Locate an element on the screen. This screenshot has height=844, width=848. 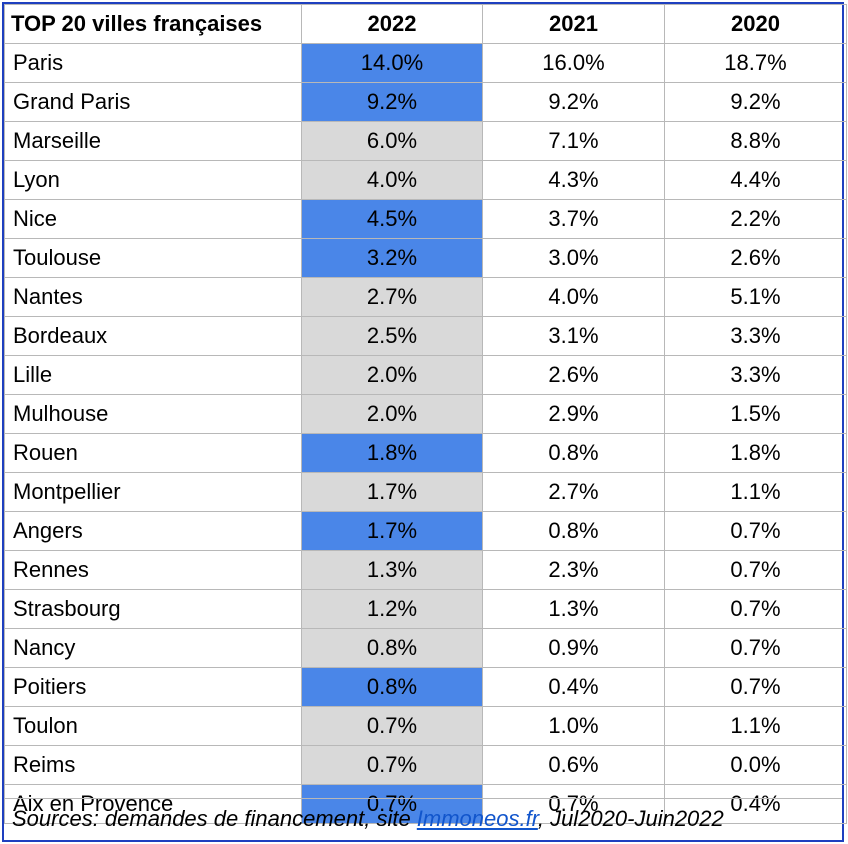
source-suffix: , Jul2020-Juin2022 is located at coordinates (630, 818).